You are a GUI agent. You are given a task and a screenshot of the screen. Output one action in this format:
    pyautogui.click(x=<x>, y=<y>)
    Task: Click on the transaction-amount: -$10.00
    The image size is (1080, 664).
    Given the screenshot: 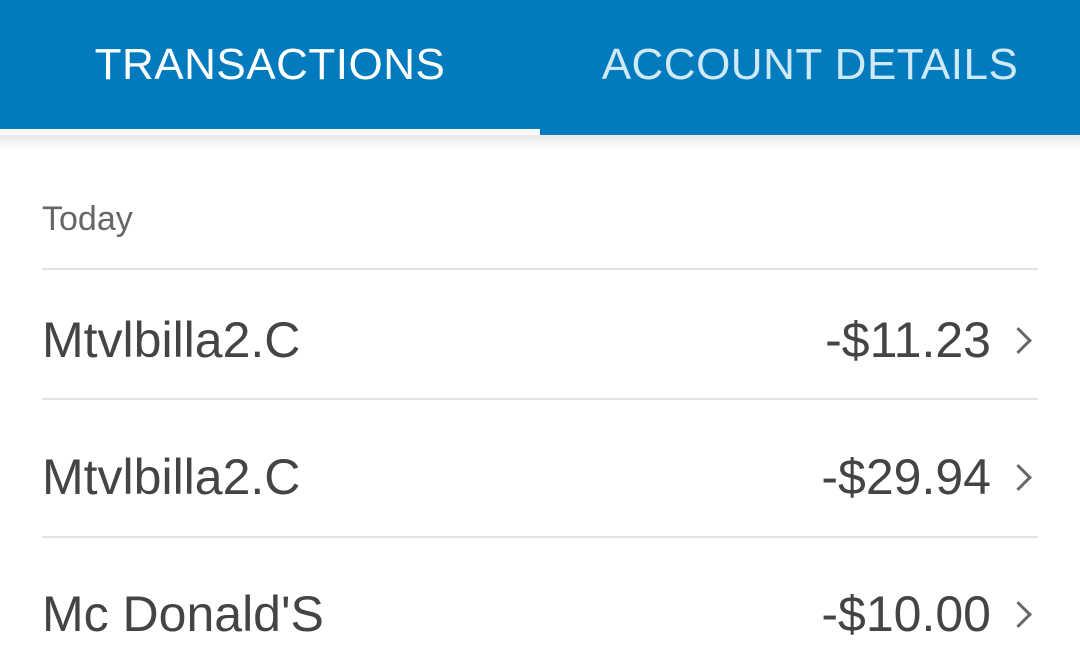 What is the action you would take?
    pyautogui.click(x=906, y=614)
    